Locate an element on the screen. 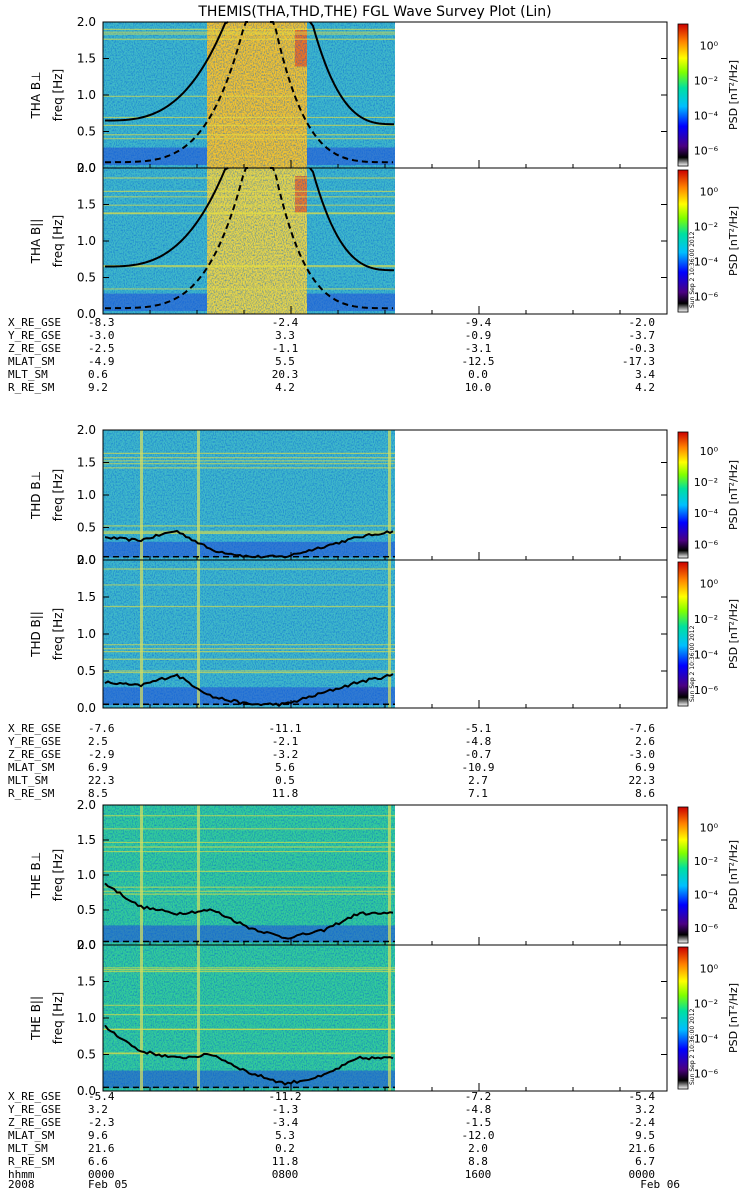  ephemeris-value: 5.6 is located at coordinates (285, 767).